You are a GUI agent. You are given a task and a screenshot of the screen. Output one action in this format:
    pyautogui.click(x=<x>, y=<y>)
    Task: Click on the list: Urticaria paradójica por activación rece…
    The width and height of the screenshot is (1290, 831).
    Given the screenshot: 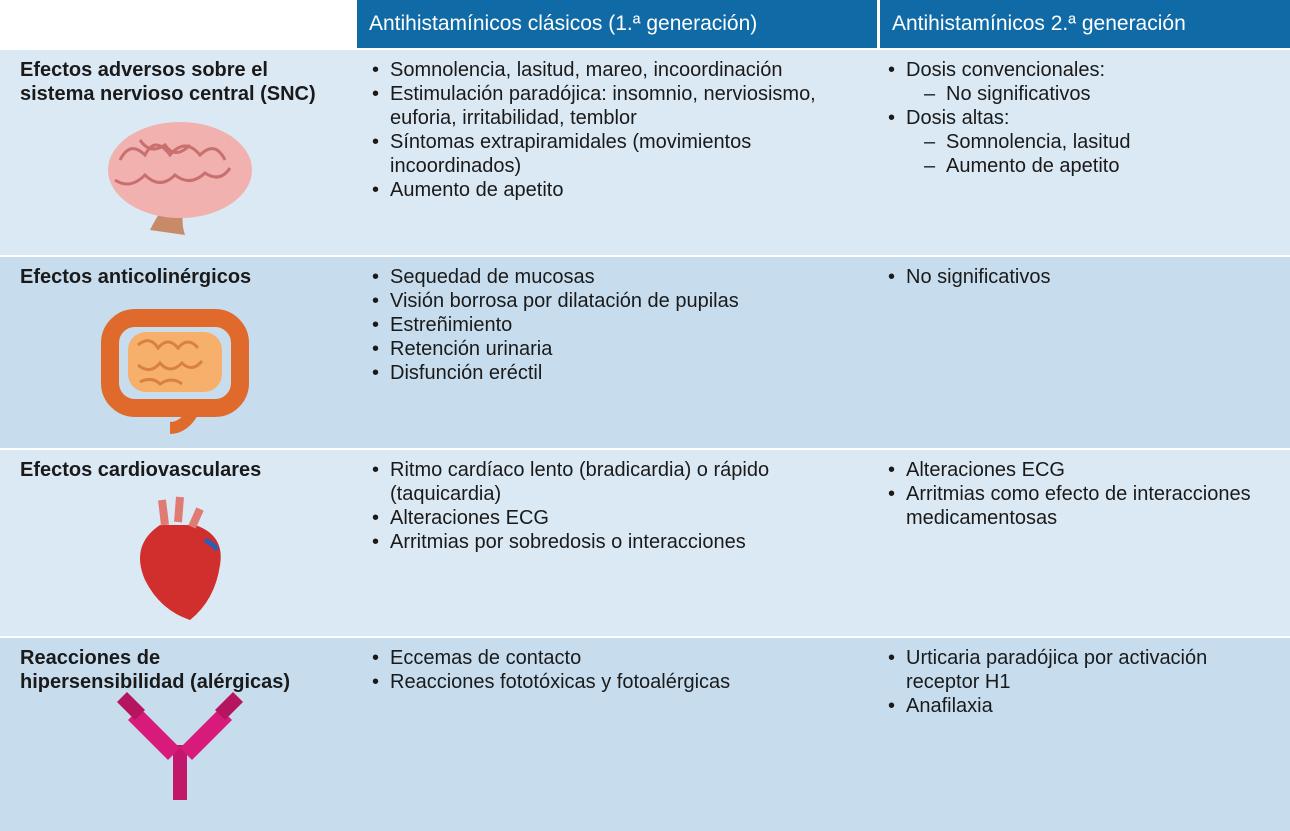 What is the action you would take?
    pyautogui.click(x=1079, y=682)
    